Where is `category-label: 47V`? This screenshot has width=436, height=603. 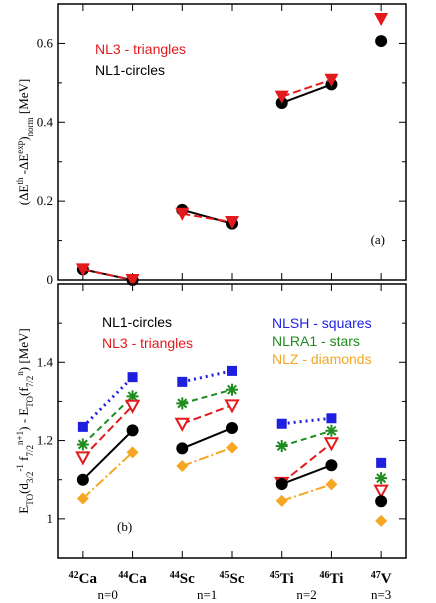
category-label: 47V is located at coordinates (381, 579).